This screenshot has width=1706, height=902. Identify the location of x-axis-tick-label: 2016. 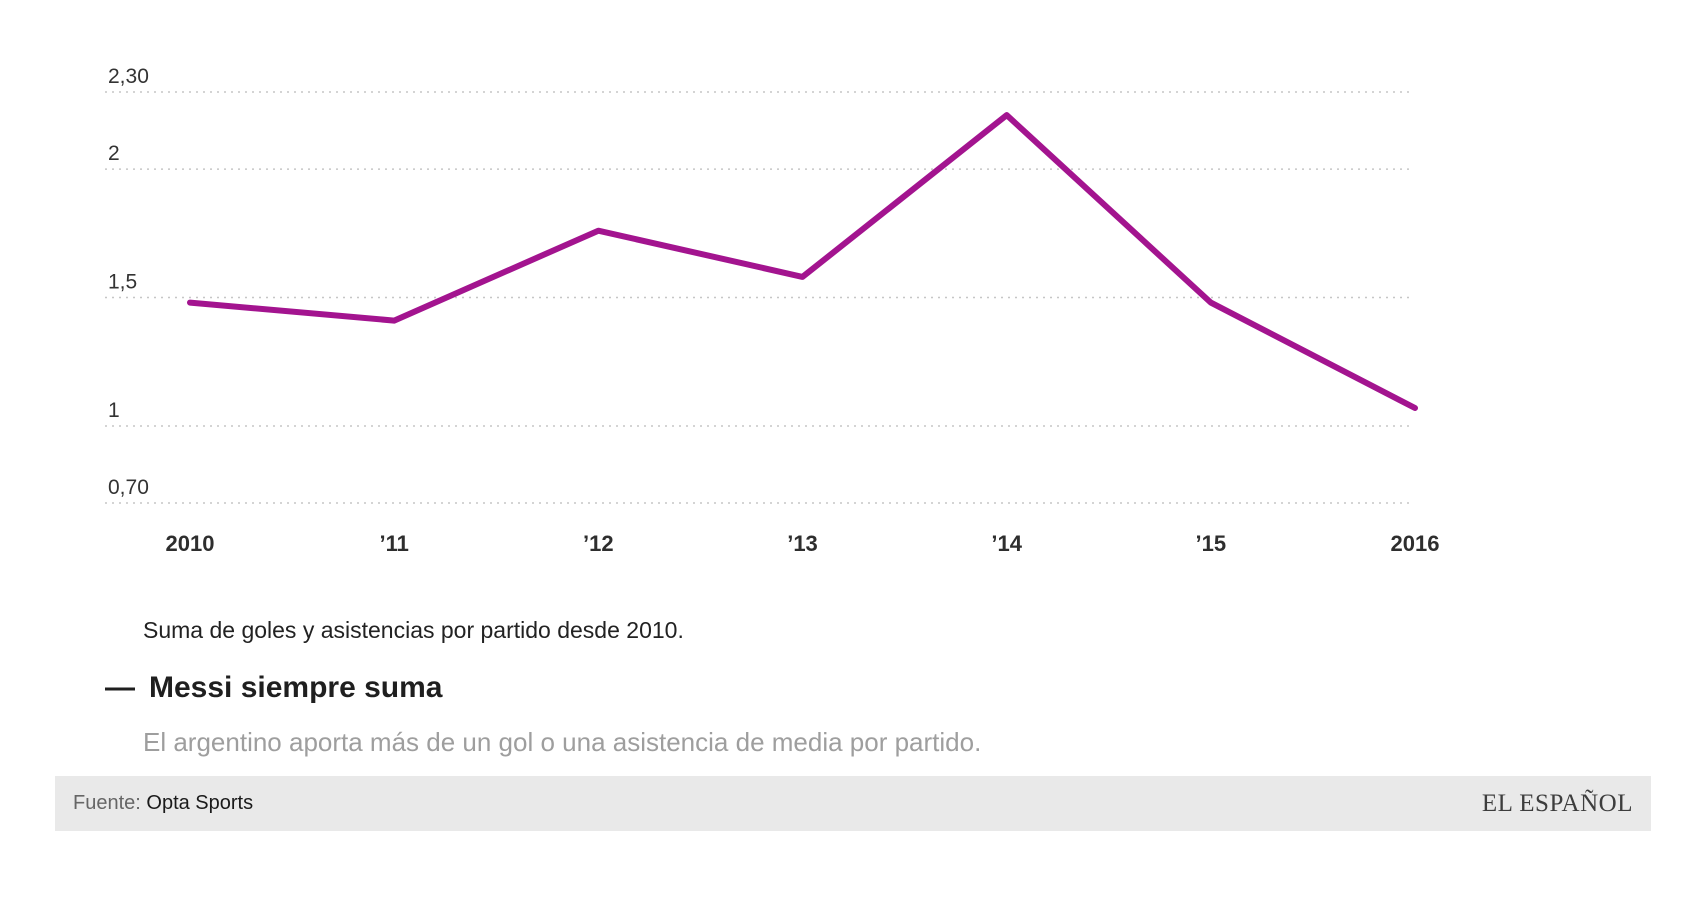
(1415, 543).